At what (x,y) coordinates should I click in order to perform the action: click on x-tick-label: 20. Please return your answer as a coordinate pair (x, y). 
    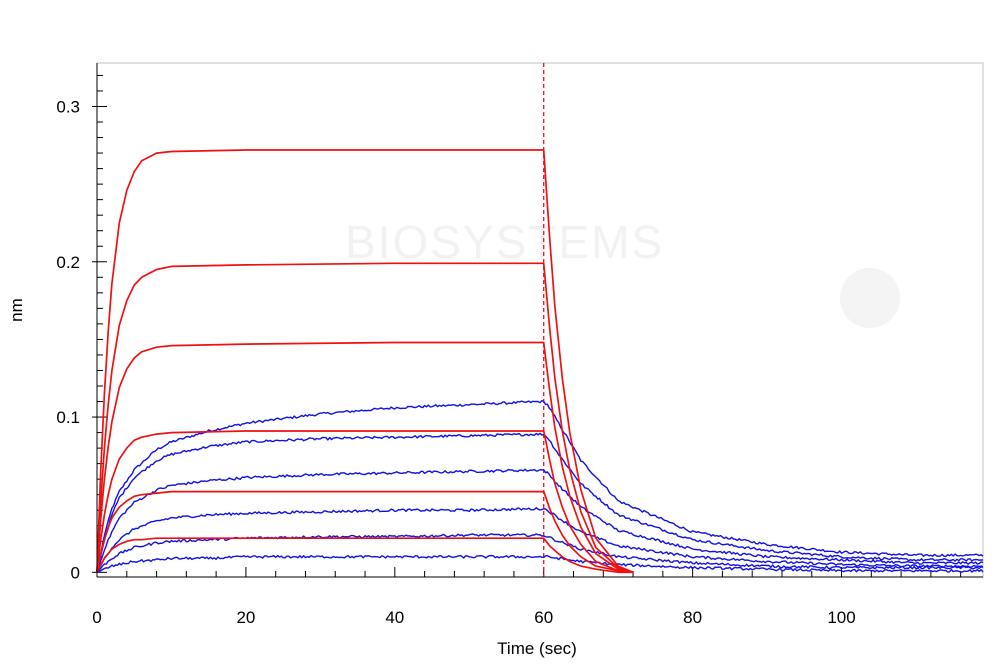
    Looking at the image, I should click on (245, 617).